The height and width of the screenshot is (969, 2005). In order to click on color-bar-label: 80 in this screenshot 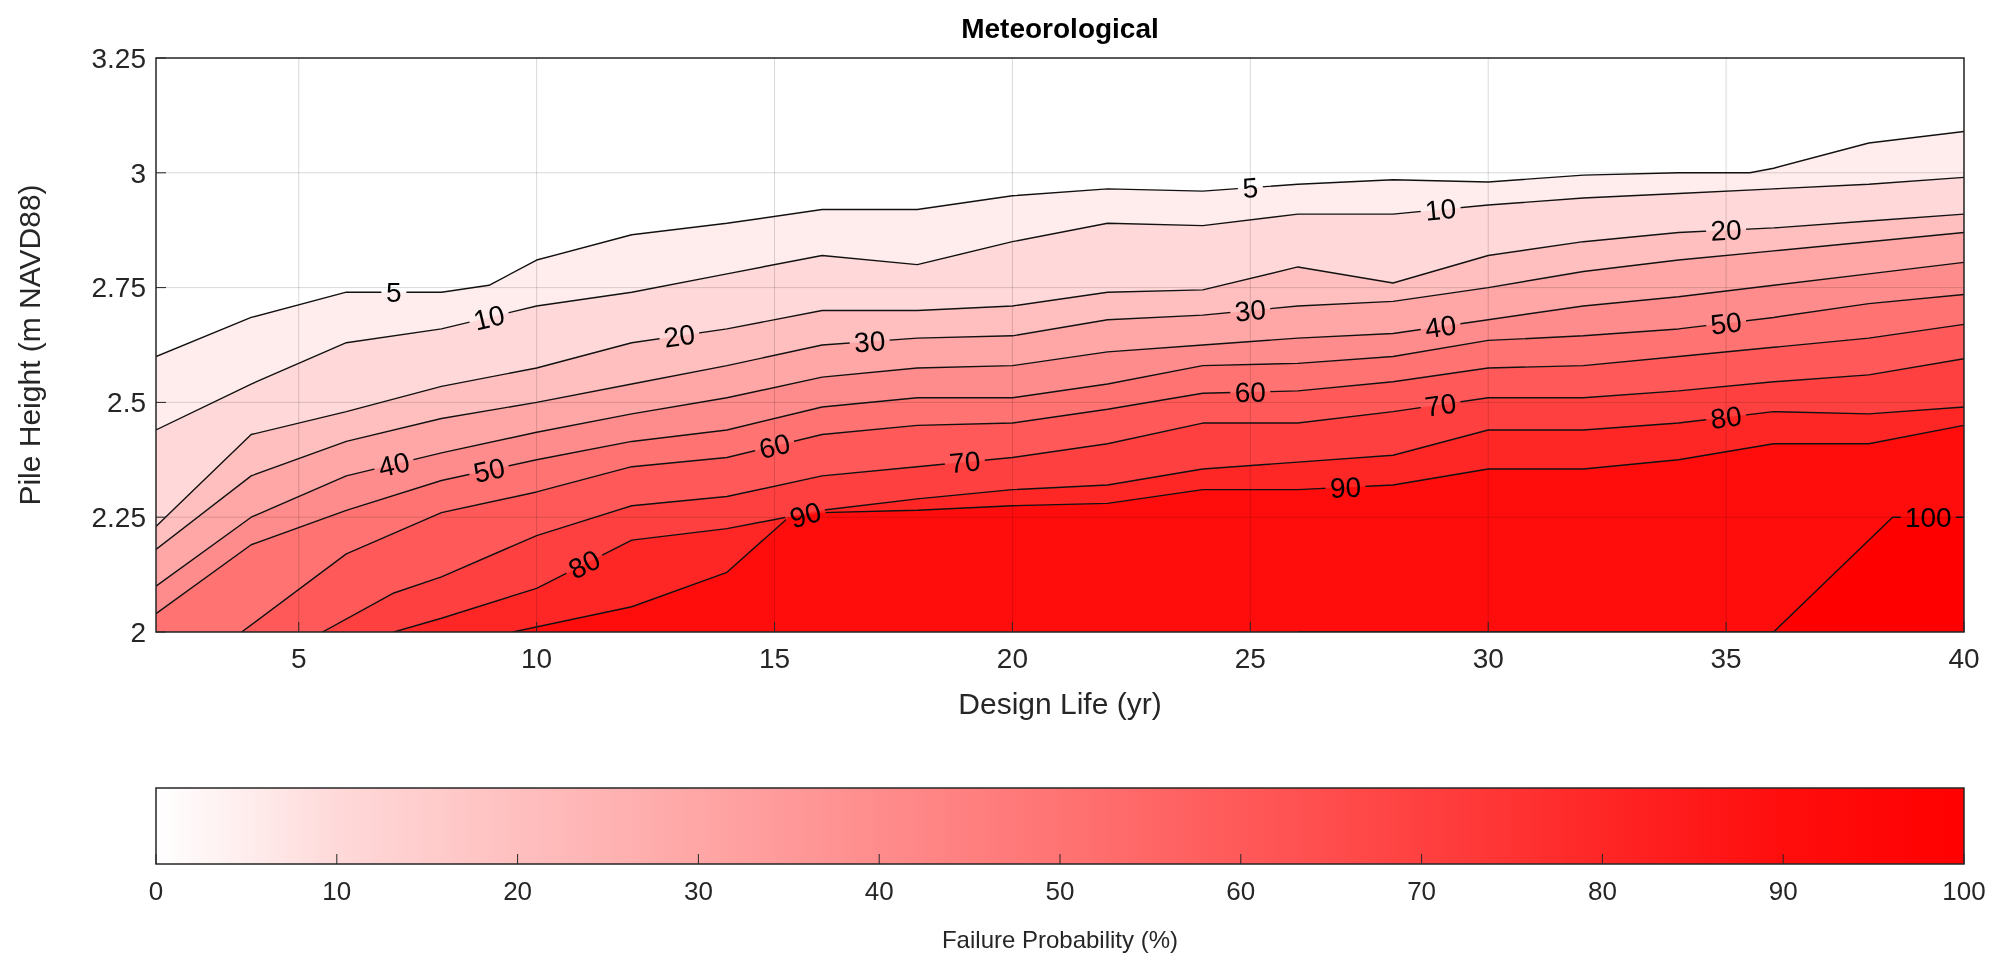, I will do `click(1602, 891)`.